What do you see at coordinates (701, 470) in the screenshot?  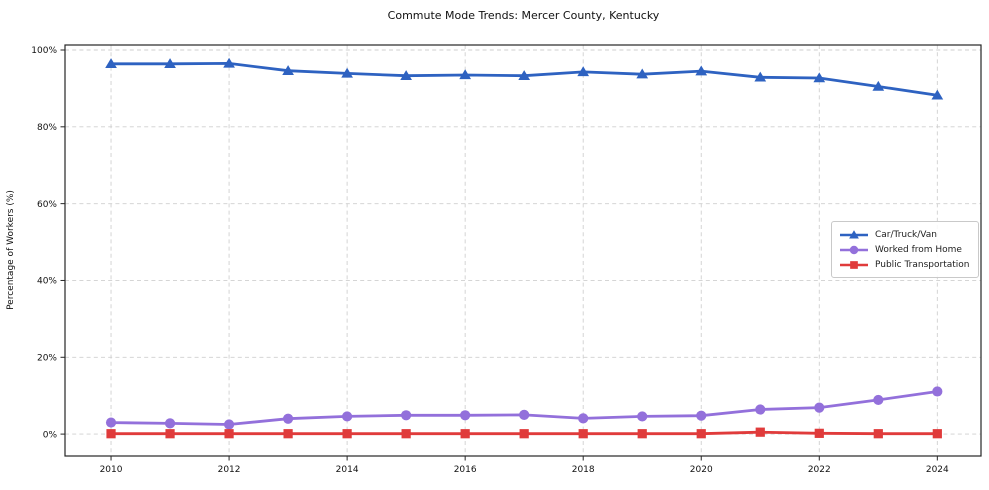 I see `x-tick-label: 2020` at bounding box center [701, 470].